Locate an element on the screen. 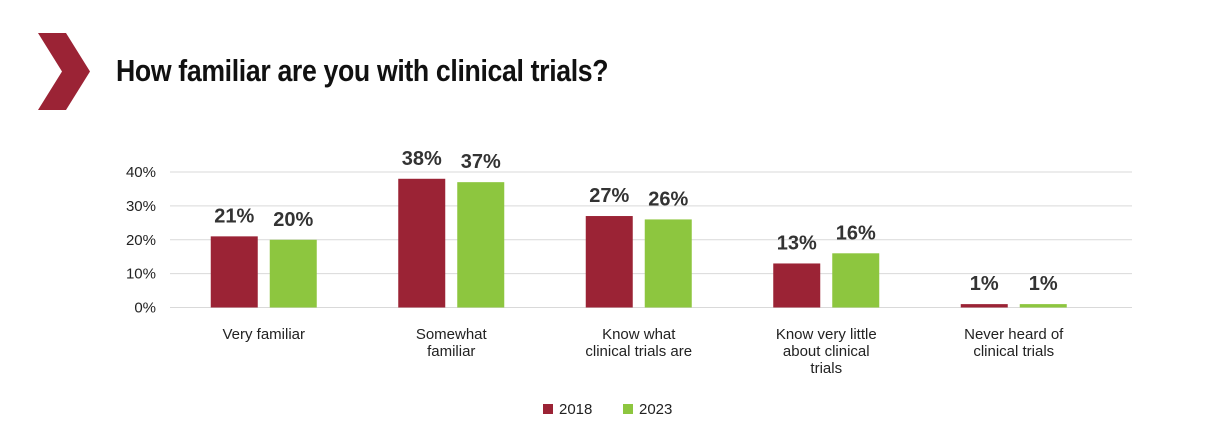 The image size is (1216, 444). data-label: 21% is located at coordinates (234, 216).